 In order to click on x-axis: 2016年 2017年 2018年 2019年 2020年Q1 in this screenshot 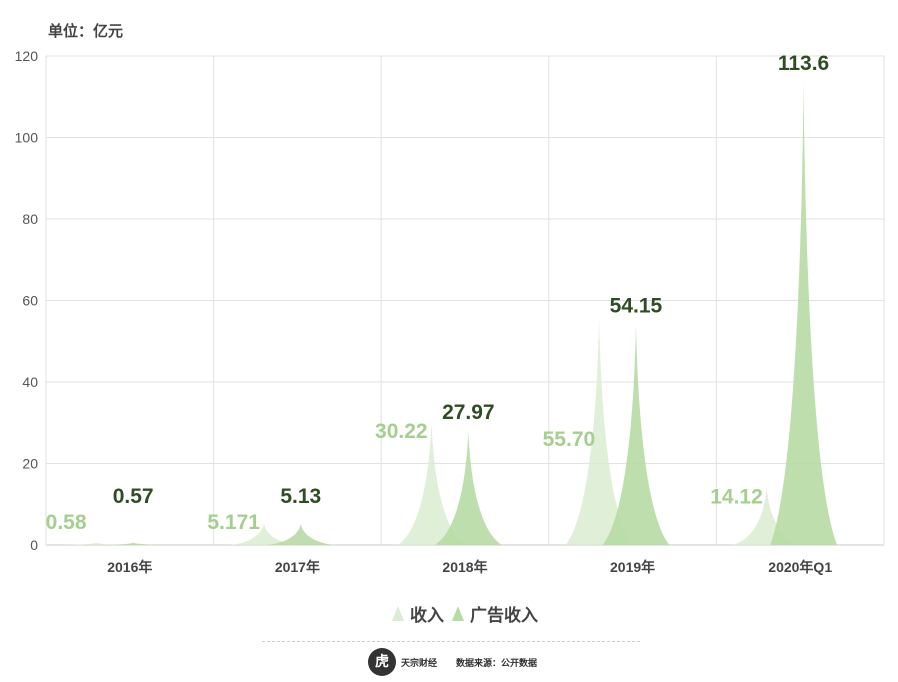, I will do `click(469, 567)`.